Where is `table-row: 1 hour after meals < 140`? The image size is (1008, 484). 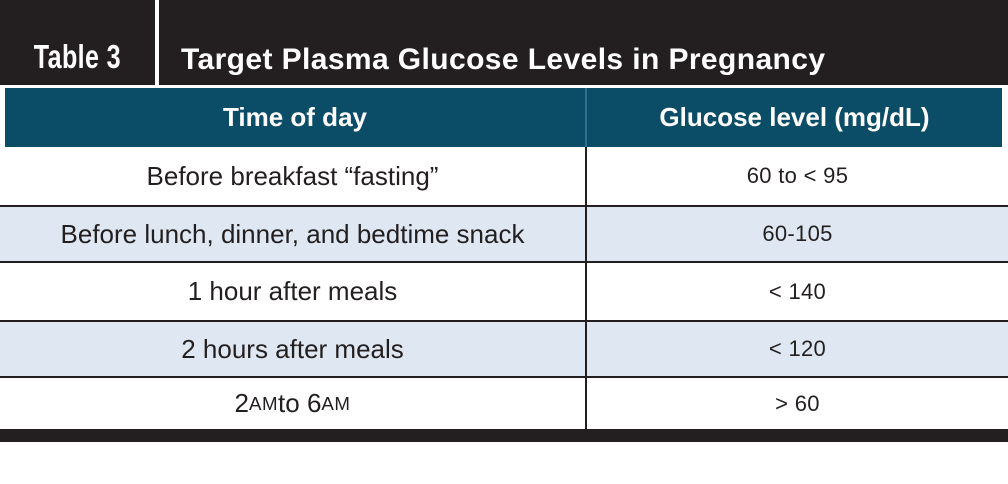 table-row: 1 hour after meals < 140 is located at coordinates (504, 291).